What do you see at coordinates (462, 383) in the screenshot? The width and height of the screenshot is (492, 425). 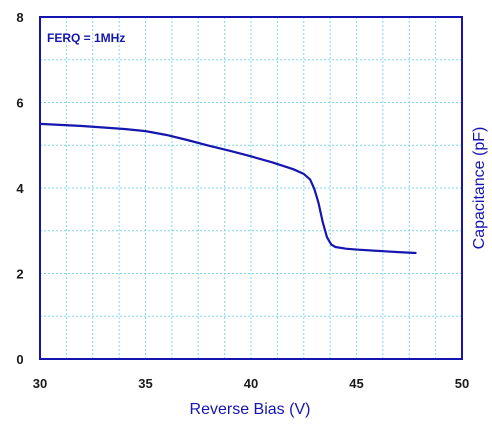 I see `x-tick-label: 50` at bounding box center [462, 383].